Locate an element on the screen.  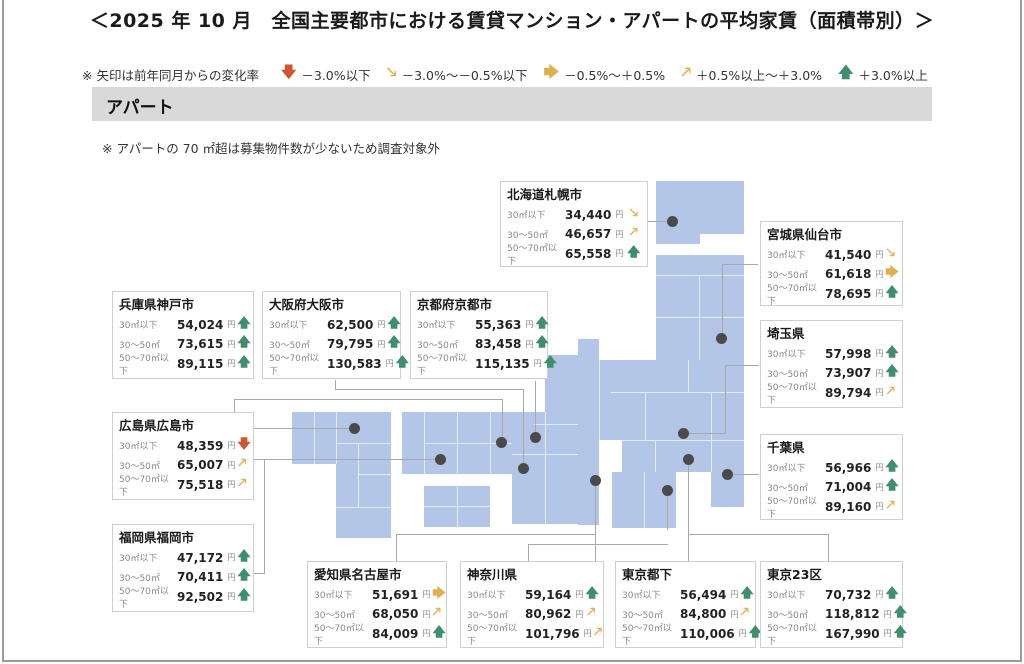
rent-value: 65,558 is located at coordinates (588, 253).